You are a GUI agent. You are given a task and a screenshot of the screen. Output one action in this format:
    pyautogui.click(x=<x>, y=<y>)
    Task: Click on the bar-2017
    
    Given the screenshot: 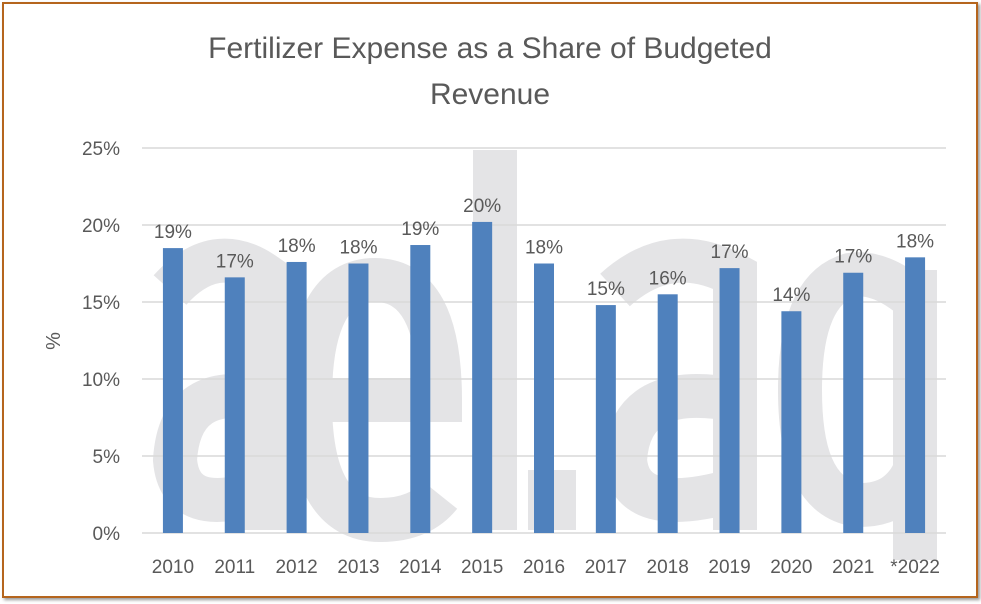 What is the action you would take?
    pyautogui.click(x=605, y=419)
    